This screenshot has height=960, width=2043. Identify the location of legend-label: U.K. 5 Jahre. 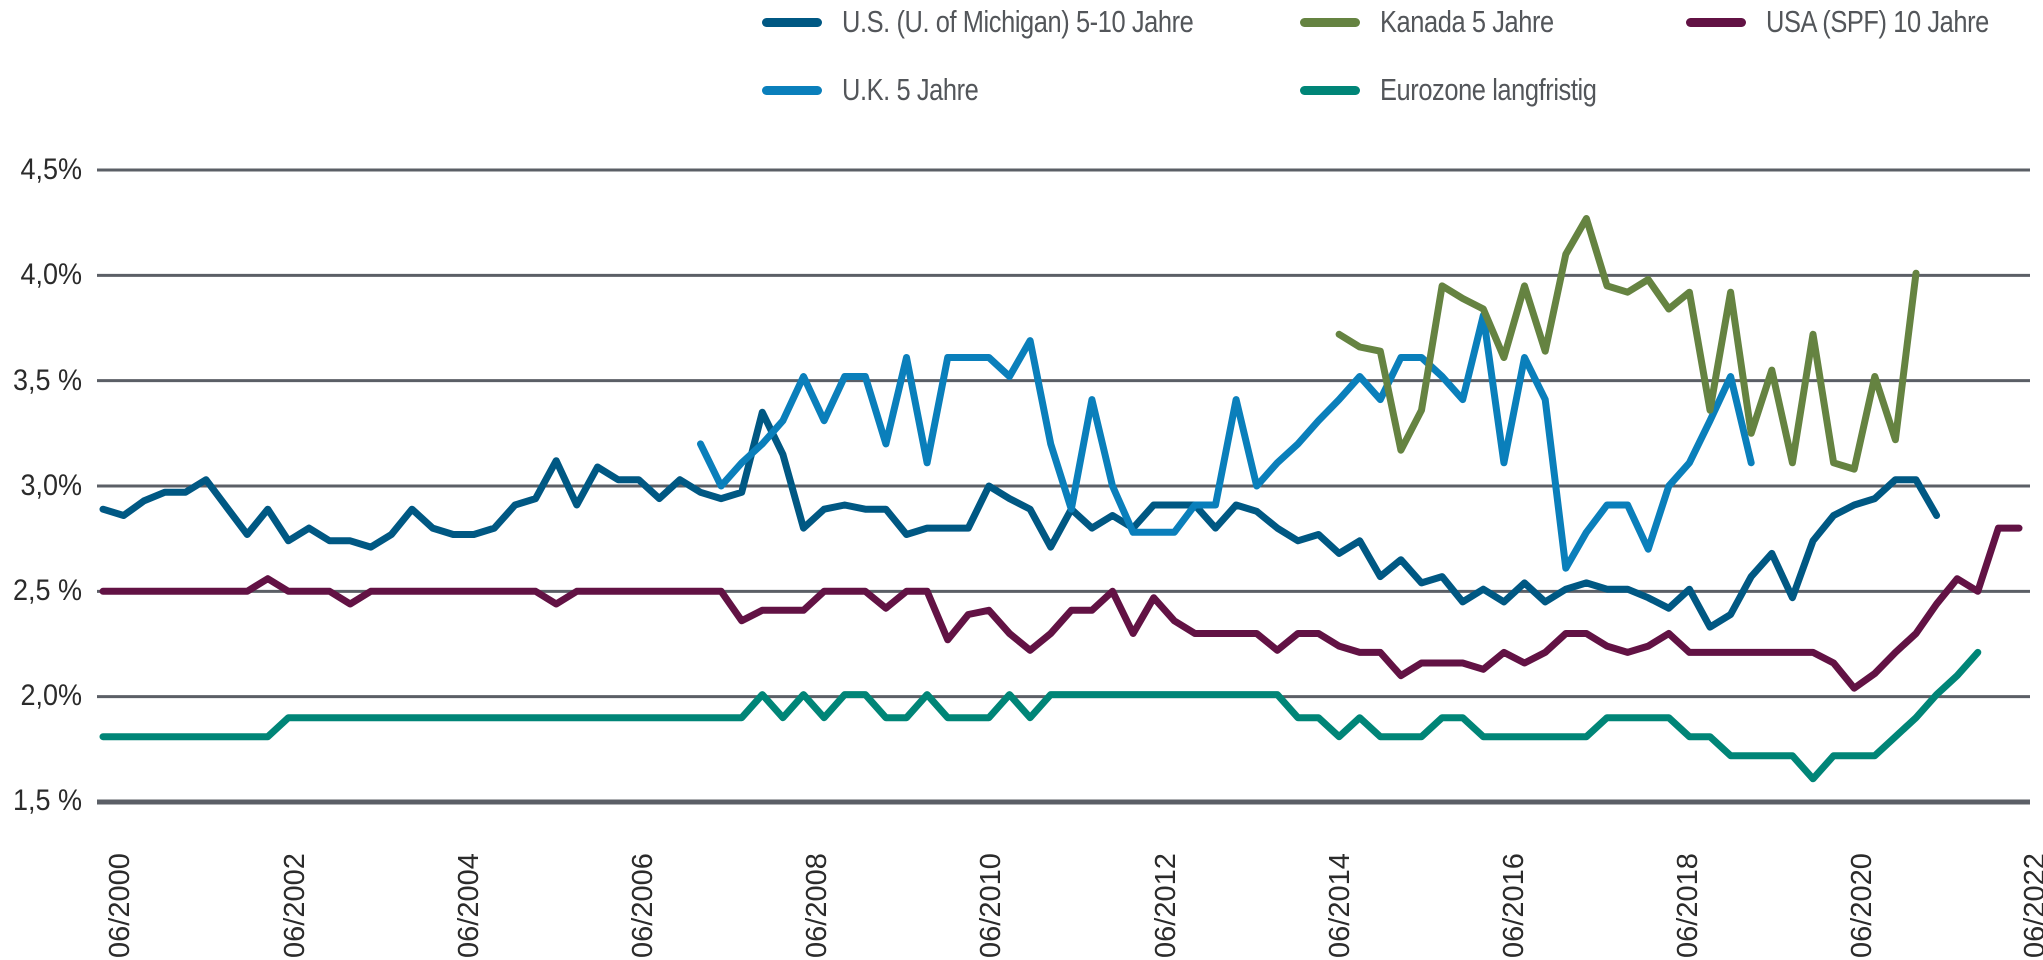
(910, 89).